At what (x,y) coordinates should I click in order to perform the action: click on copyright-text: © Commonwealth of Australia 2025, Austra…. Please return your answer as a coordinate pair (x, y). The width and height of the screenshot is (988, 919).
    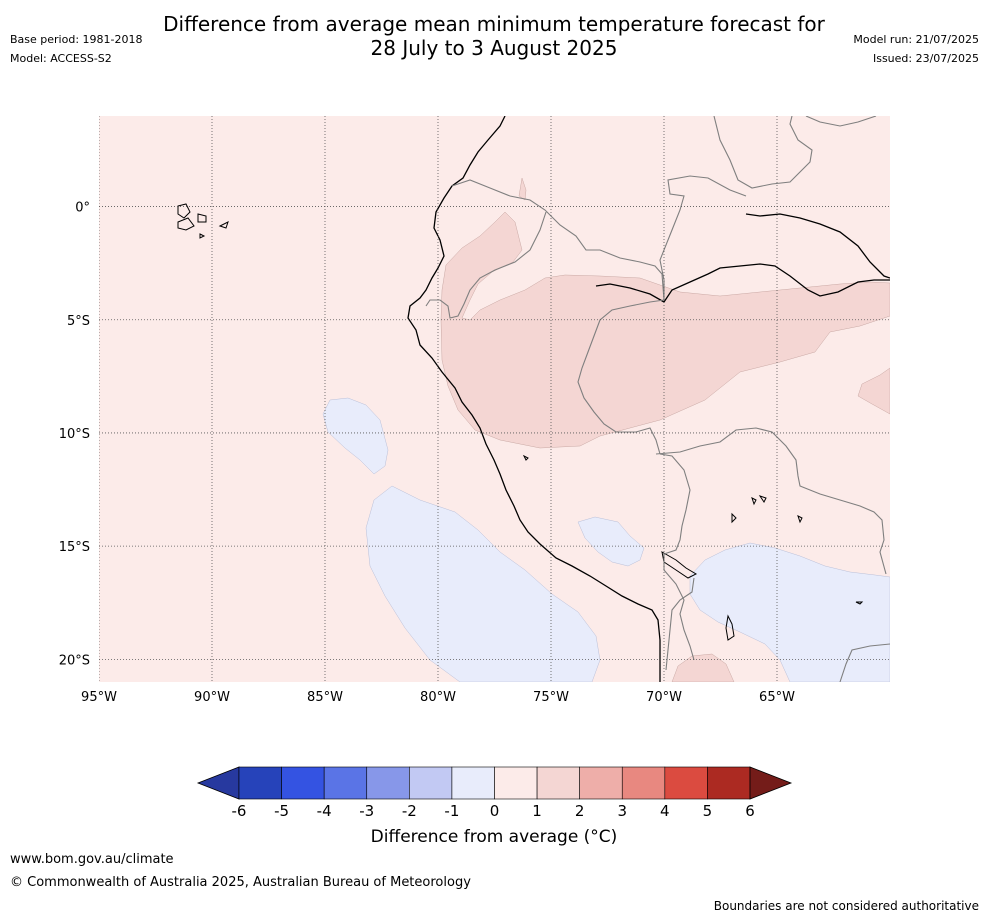
    Looking at the image, I should click on (240, 882).